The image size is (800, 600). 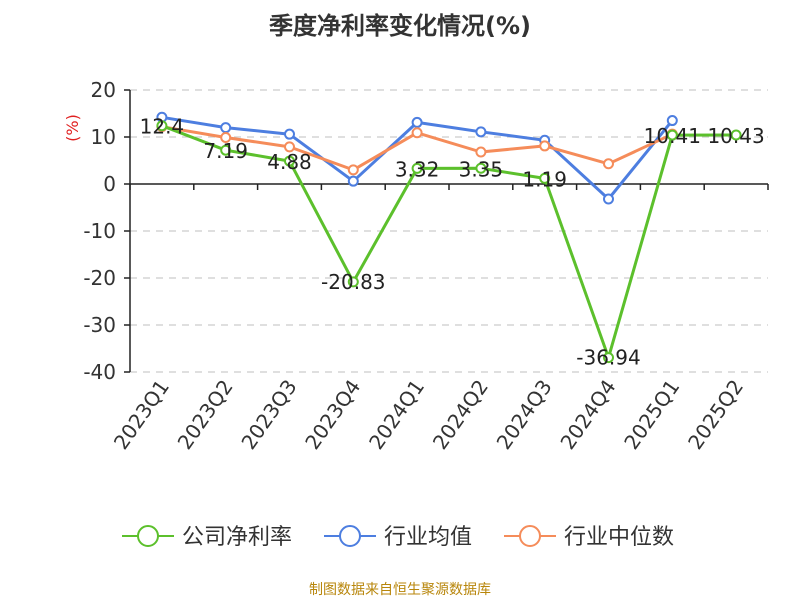 I want to click on y-tick-label: 0, so click(x=109, y=184).